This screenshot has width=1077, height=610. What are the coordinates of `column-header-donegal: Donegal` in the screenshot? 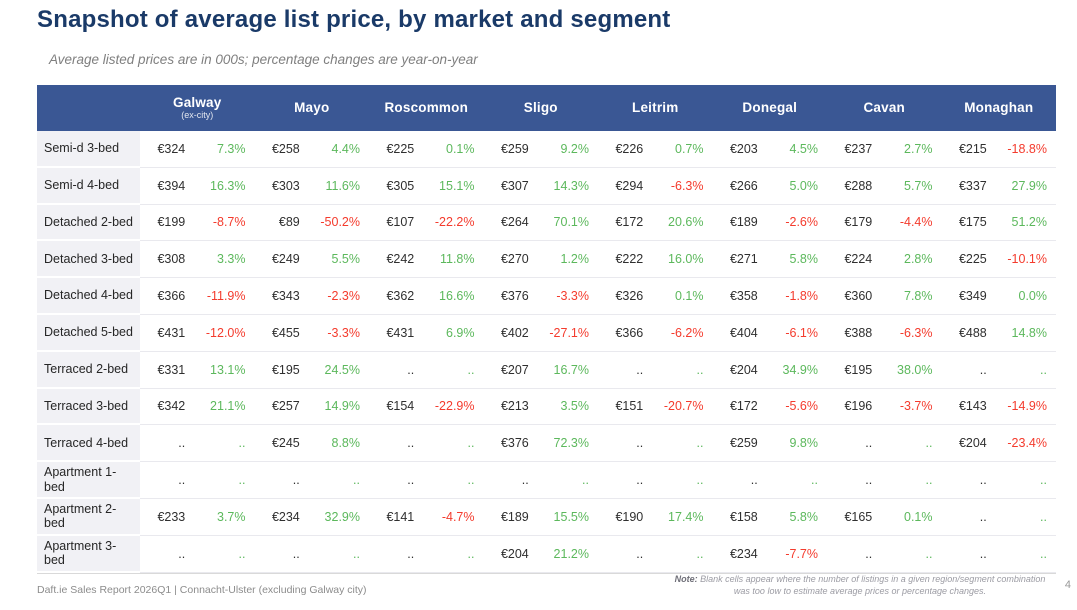 It's located at (770, 107).